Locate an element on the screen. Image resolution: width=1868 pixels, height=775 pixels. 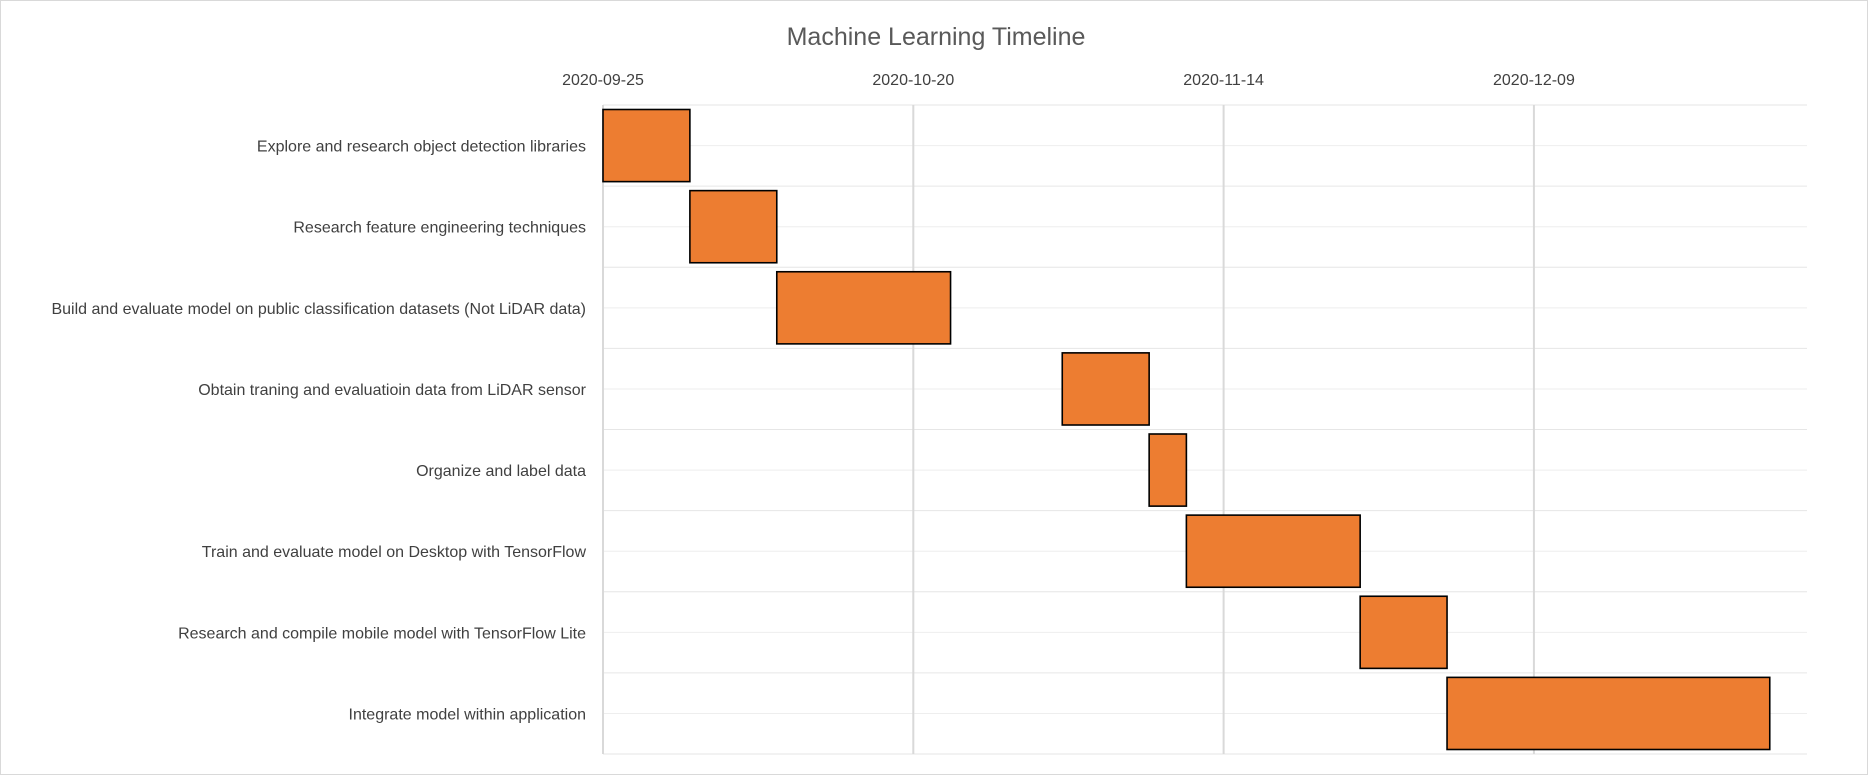
x-tick-label: 2020-09-25 is located at coordinates (603, 80).